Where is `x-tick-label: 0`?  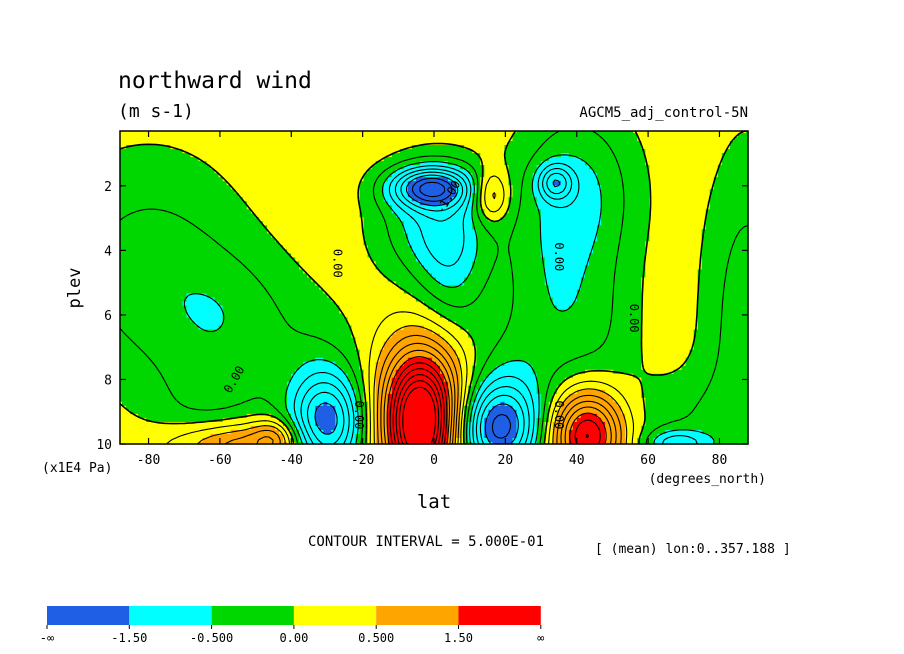
x-tick-label: 0 is located at coordinates (434, 460).